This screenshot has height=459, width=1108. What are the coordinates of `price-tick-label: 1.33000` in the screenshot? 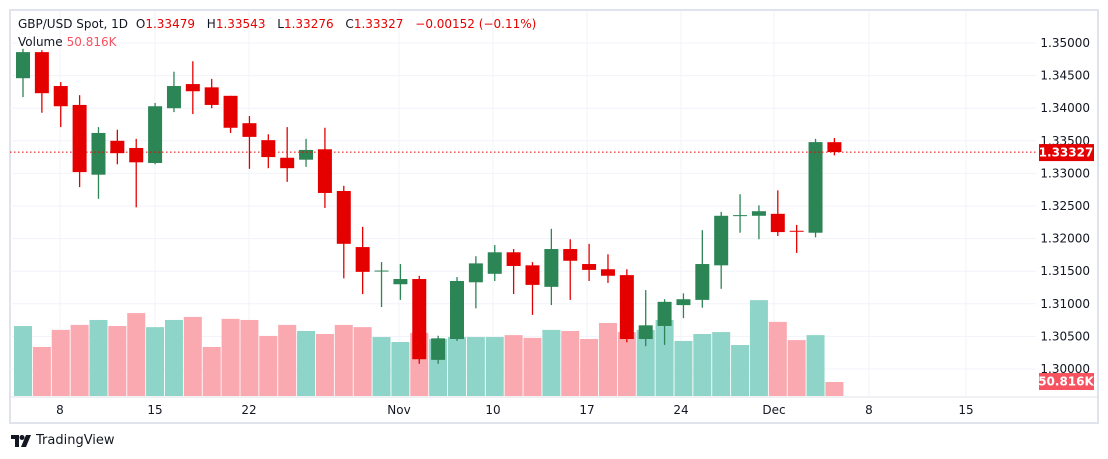 It's located at (1065, 173).